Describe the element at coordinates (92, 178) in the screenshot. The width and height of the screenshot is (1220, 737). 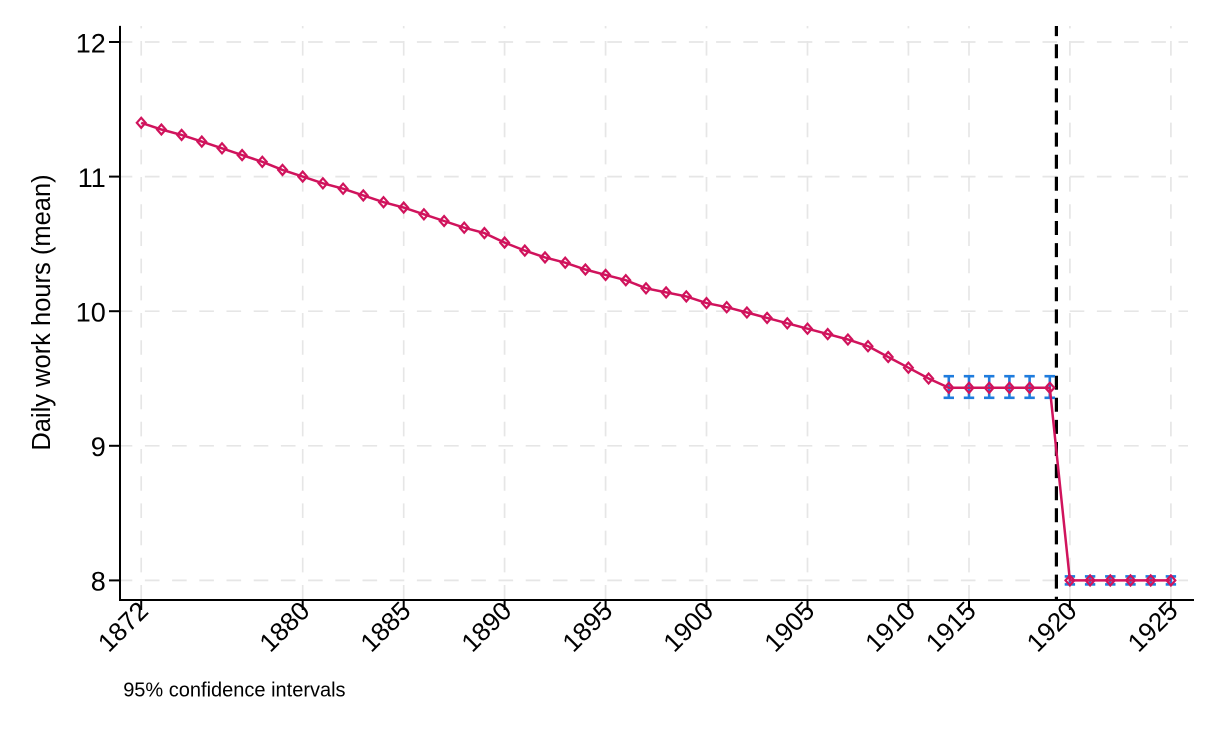
I see `svg-text: 11` at that location.